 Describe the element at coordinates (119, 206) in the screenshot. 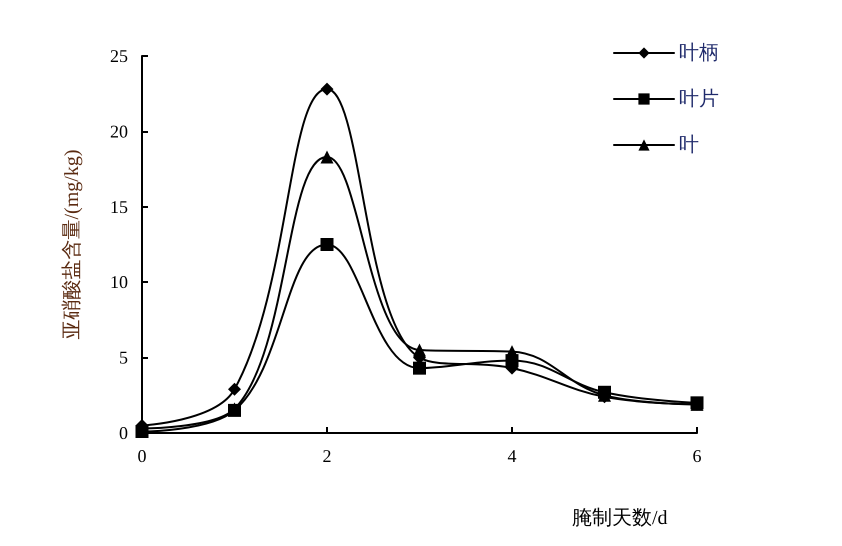

I see `y-tick-label: 15` at that location.